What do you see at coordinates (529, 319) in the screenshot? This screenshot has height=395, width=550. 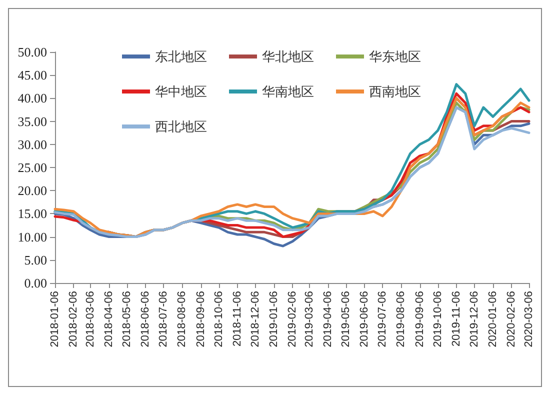 I see `x-tick-label: 2020-03-06` at bounding box center [529, 319].